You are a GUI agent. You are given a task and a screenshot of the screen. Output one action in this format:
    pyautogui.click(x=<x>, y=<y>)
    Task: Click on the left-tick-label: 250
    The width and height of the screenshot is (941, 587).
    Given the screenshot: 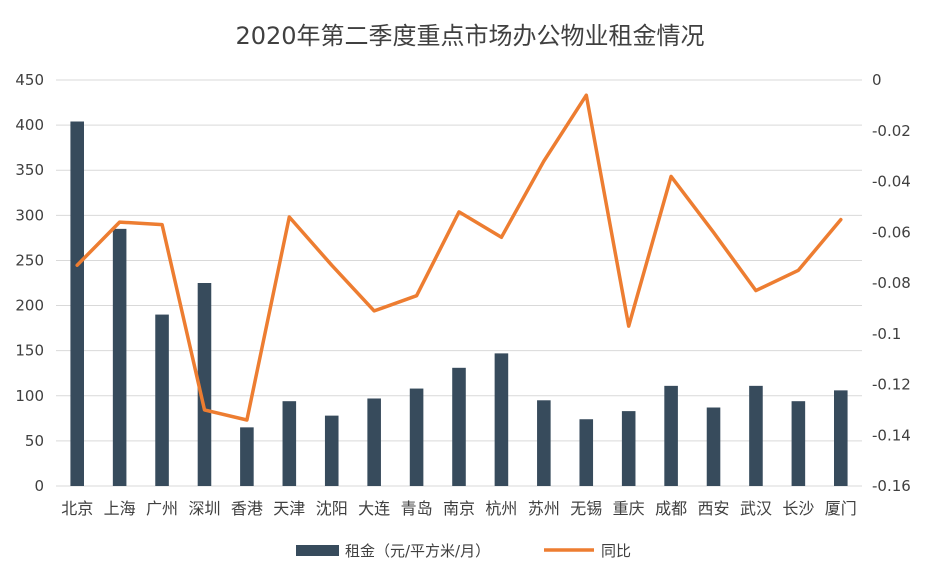 What is the action you would take?
    pyautogui.click(x=29, y=260)
    